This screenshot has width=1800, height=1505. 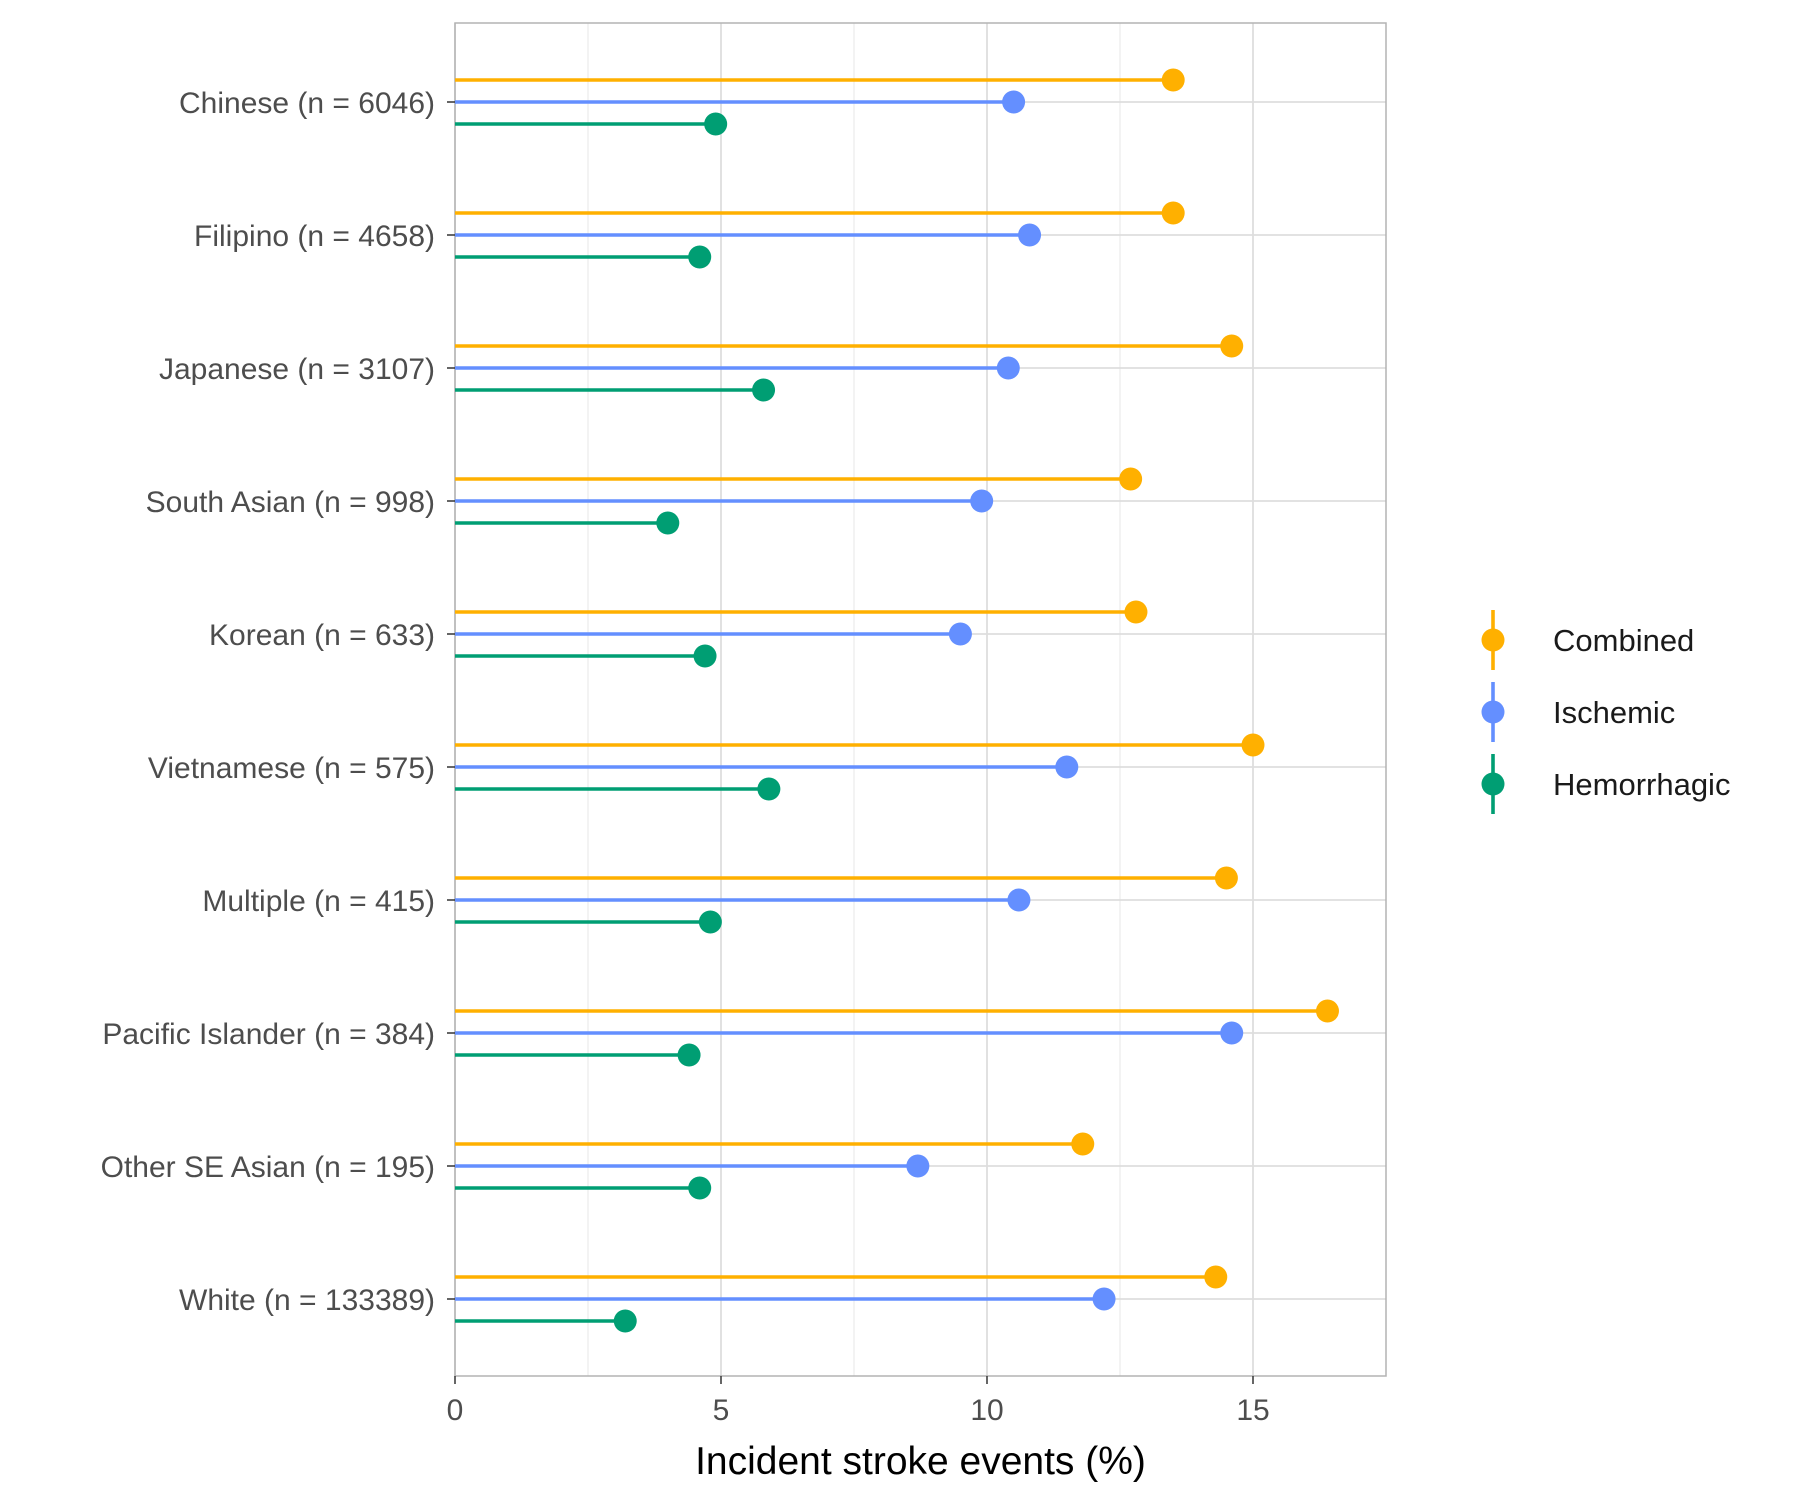 I want to click on x-tick-label-10: 10, so click(x=986, y=1410).